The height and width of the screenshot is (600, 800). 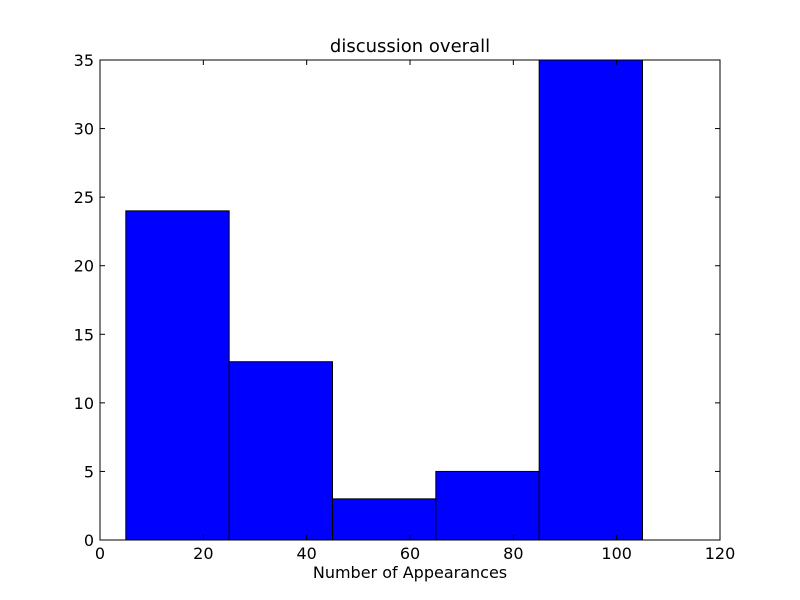 I want to click on x-tick-label-2: 40, so click(x=306, y=553).